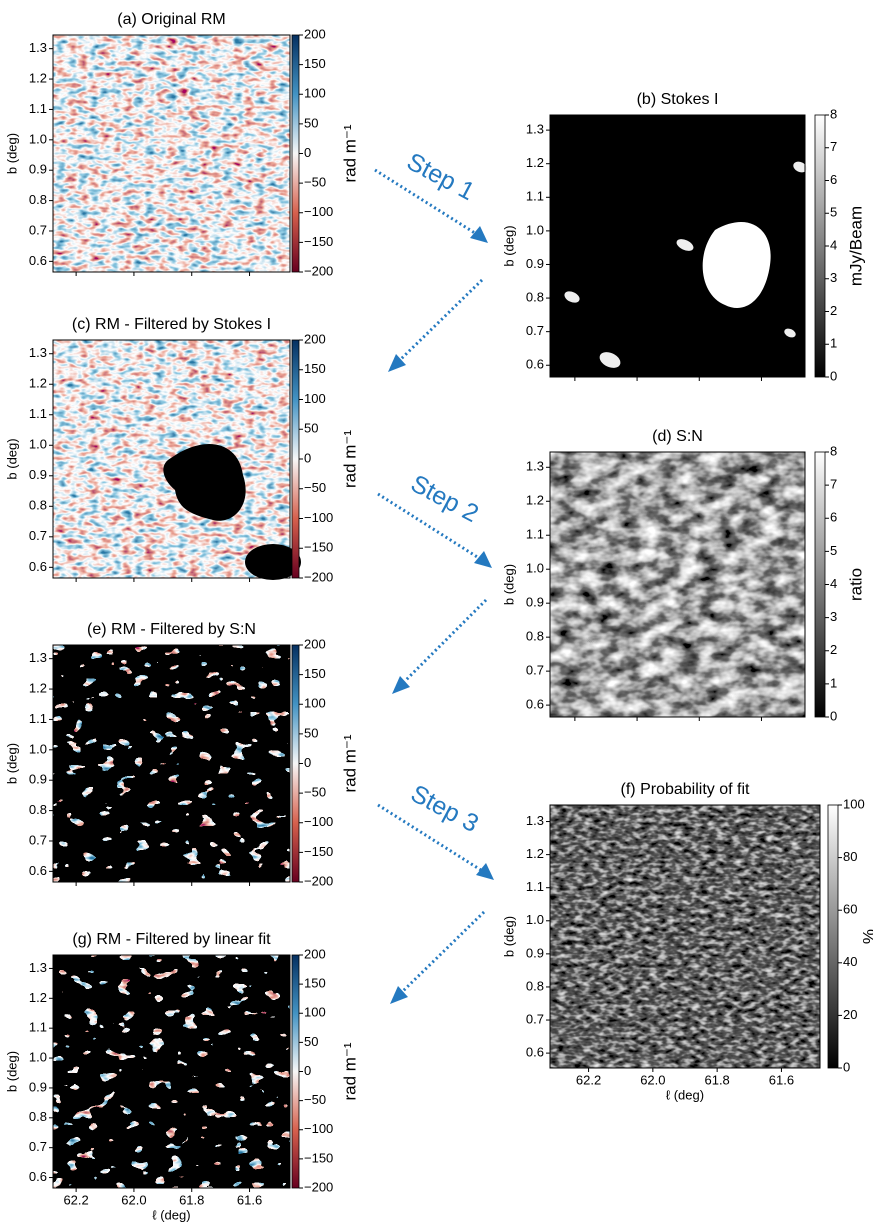 This screenshot has width=873, height=1231. I want to click on colorbar-tick-label: 60, so click(850, 909).